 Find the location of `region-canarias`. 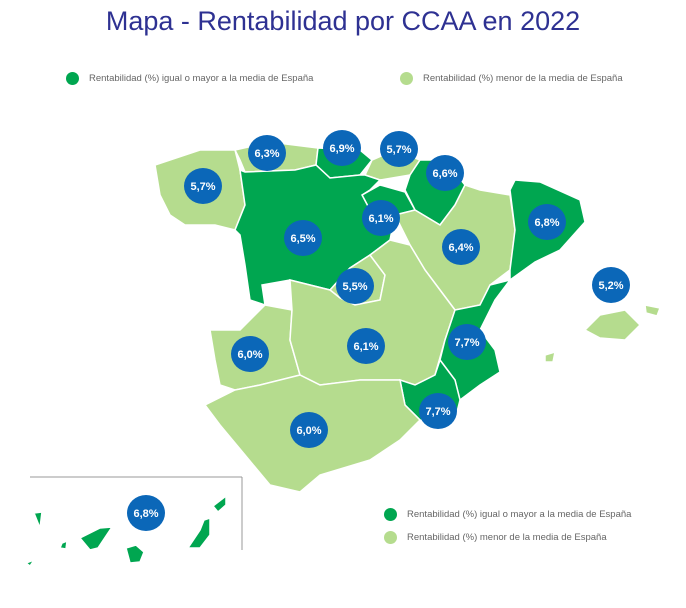

region-canarias is located at coordinates (125, 531).